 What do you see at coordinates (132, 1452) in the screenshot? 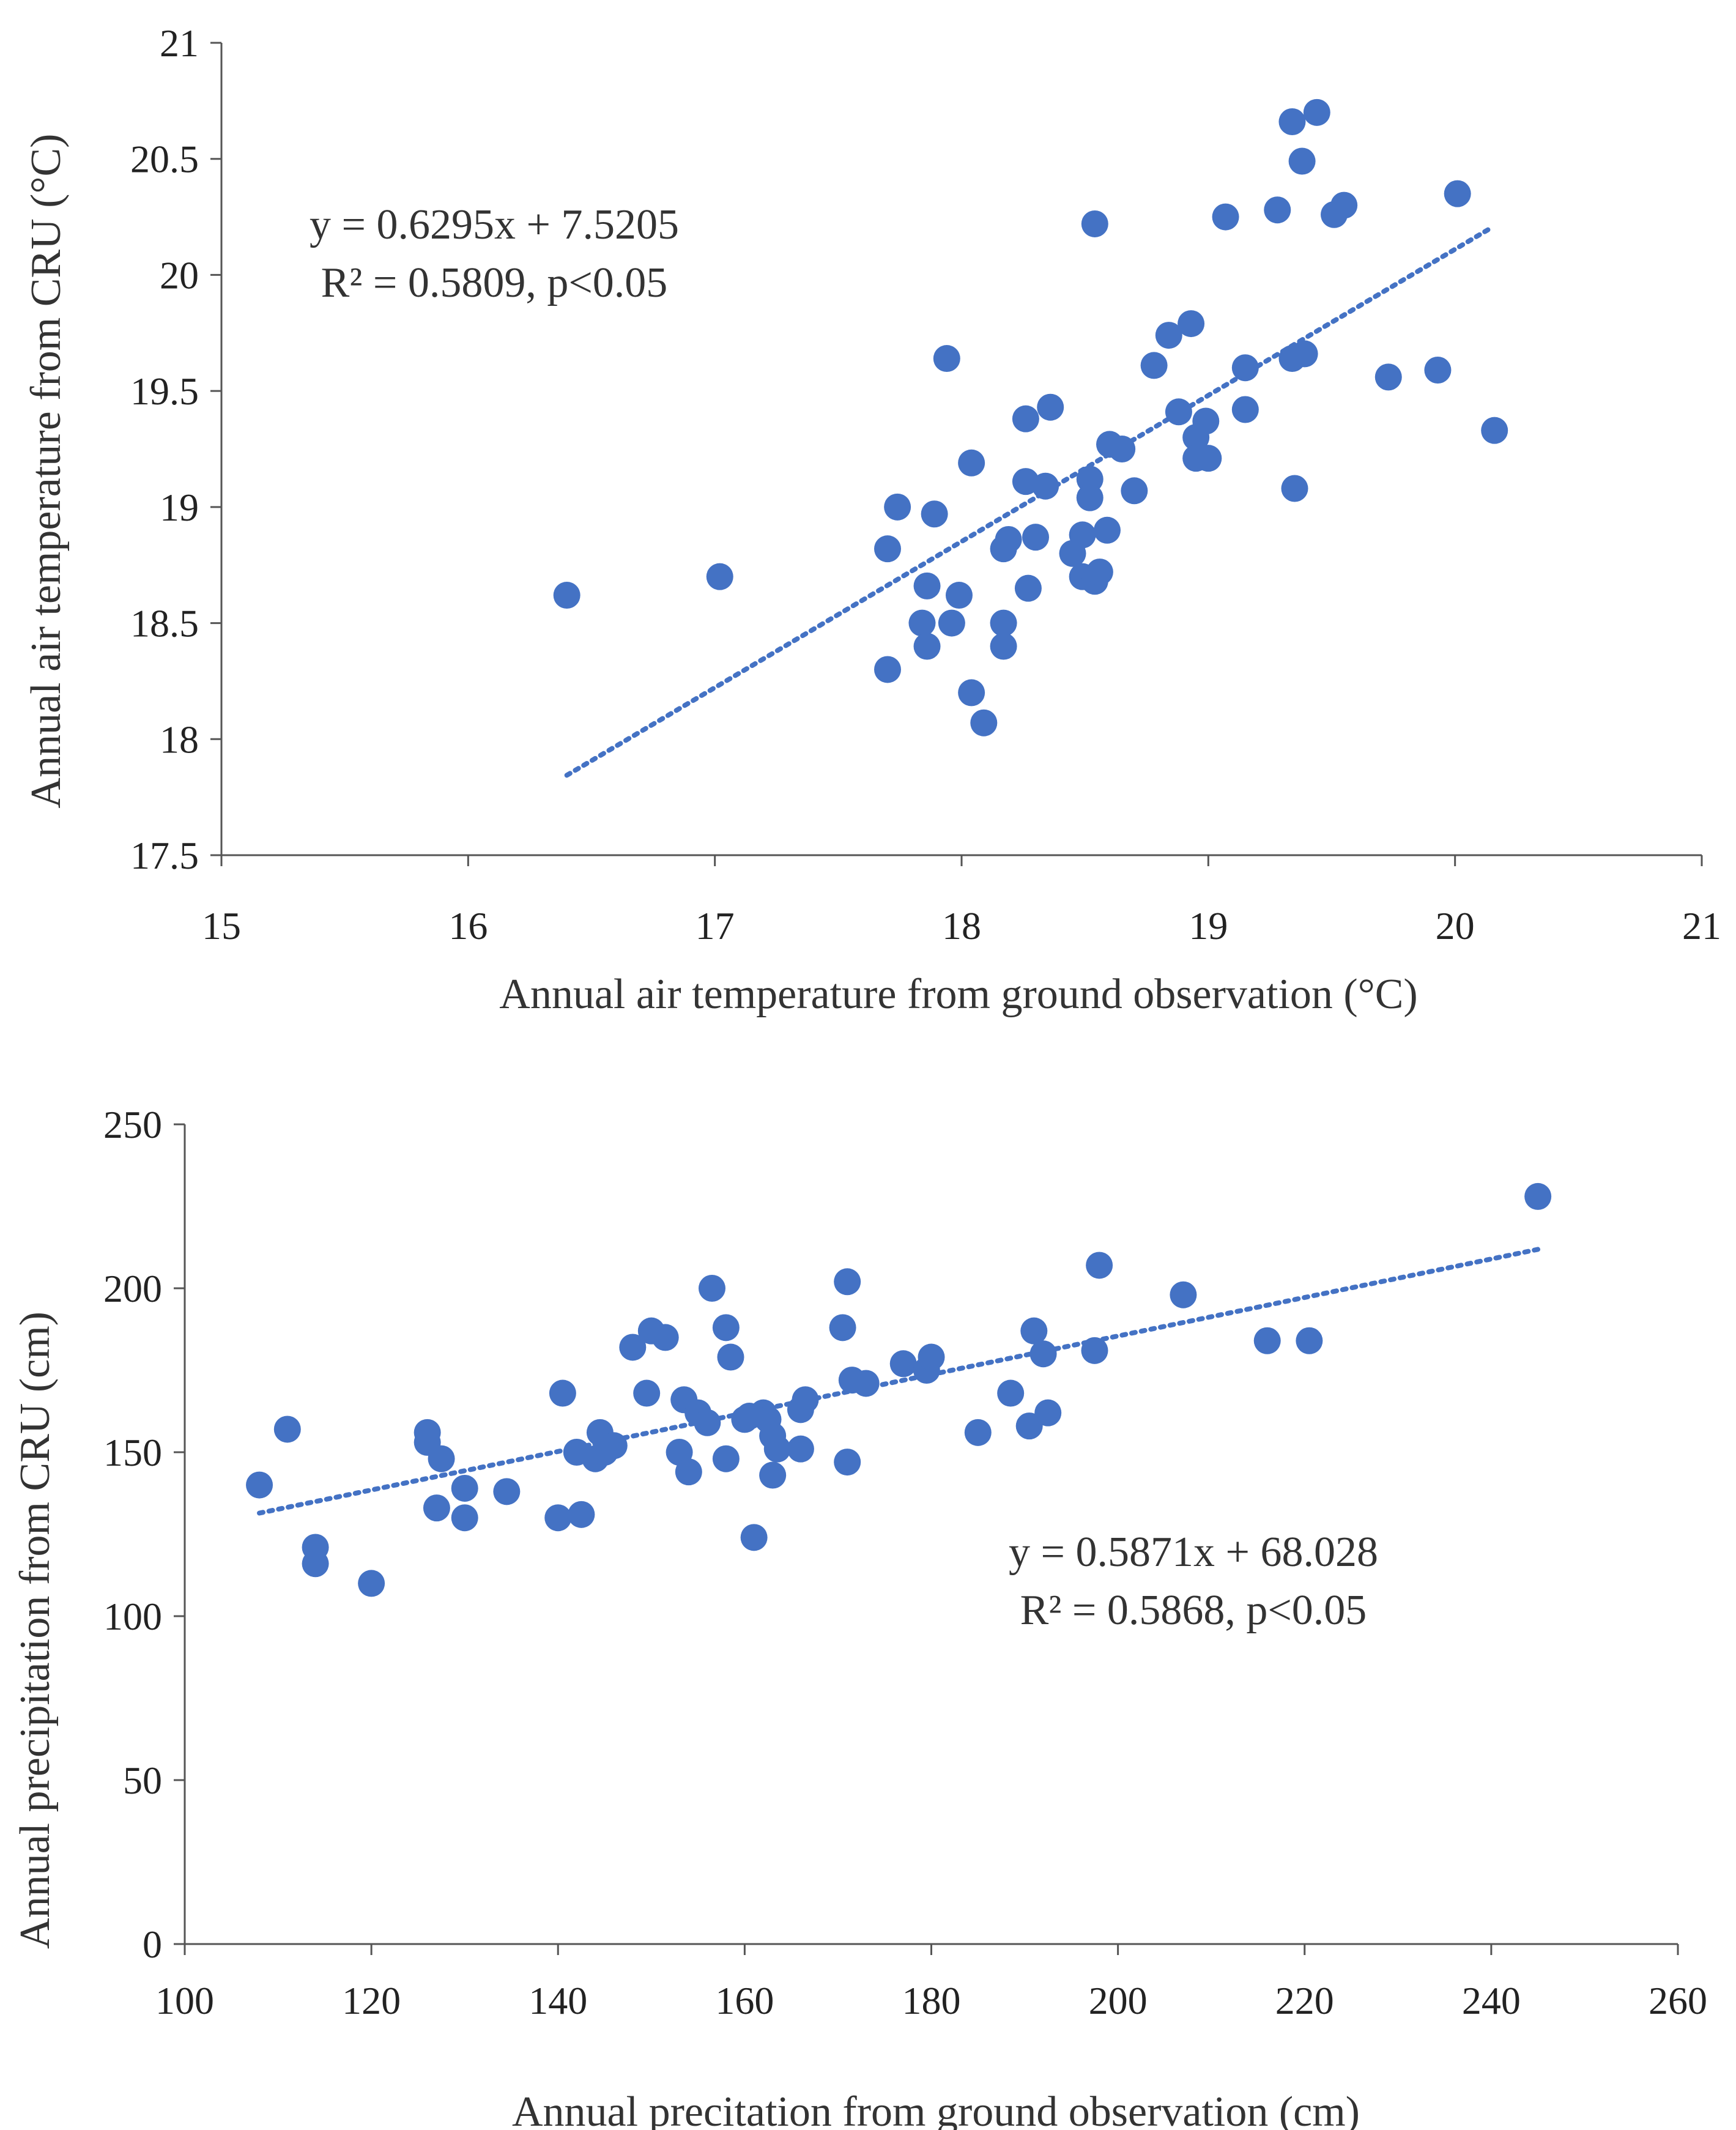
I see `precipitation-y-tick-label: 150` at bounding box center [132, 1452].